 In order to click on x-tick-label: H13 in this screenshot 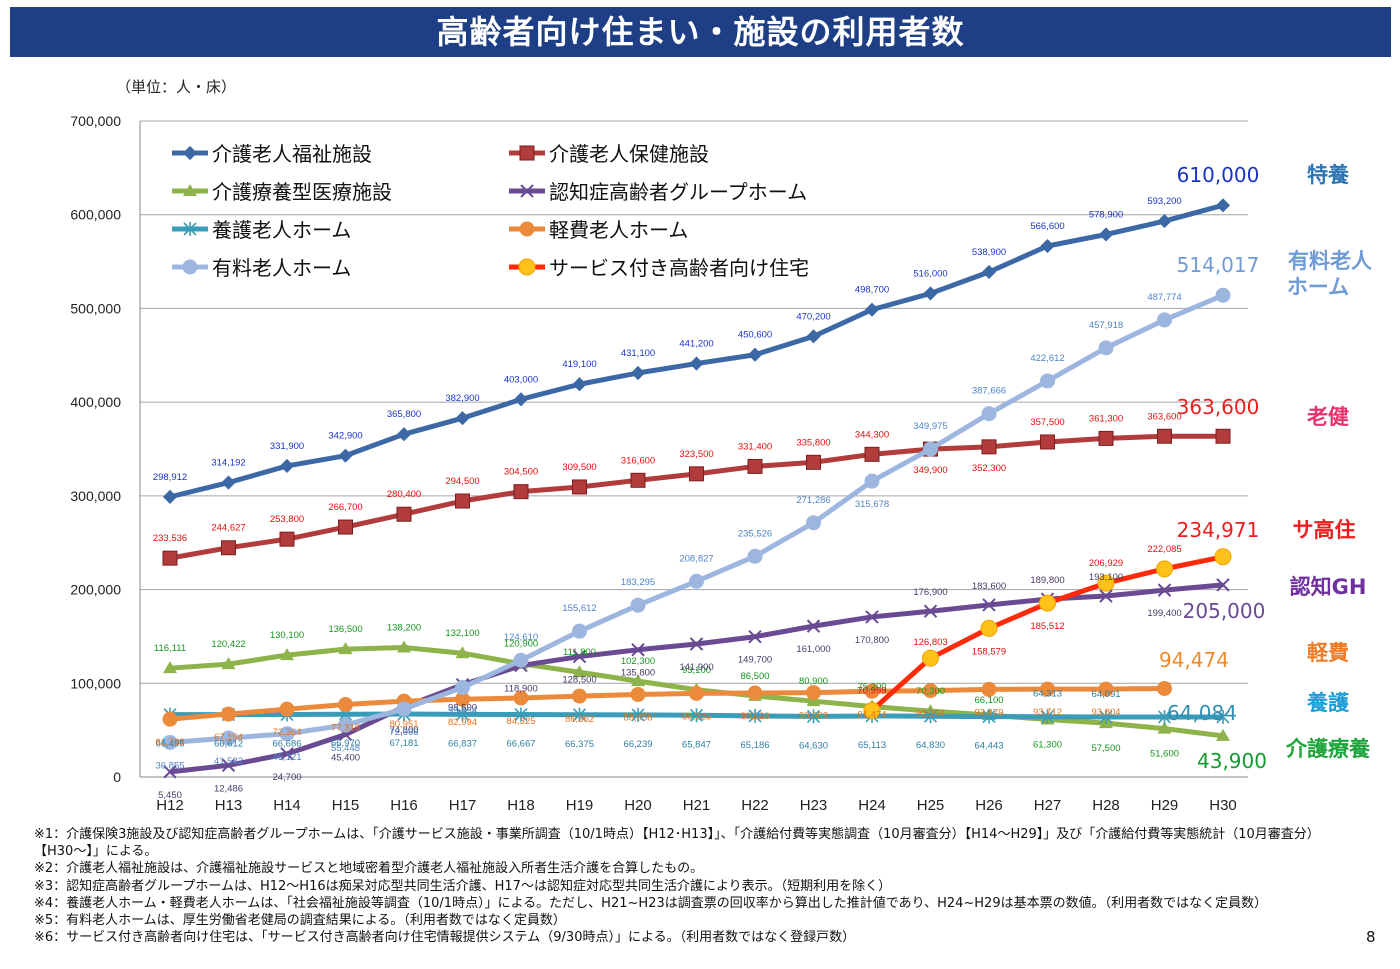, I will do `click(229, 805)`.